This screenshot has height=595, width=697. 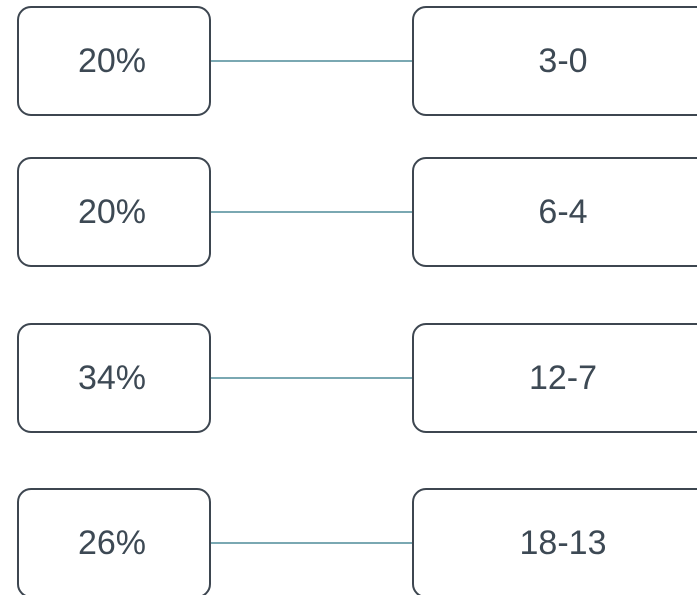 I want to click on left-label: 34%, so click(x=112, y=378).